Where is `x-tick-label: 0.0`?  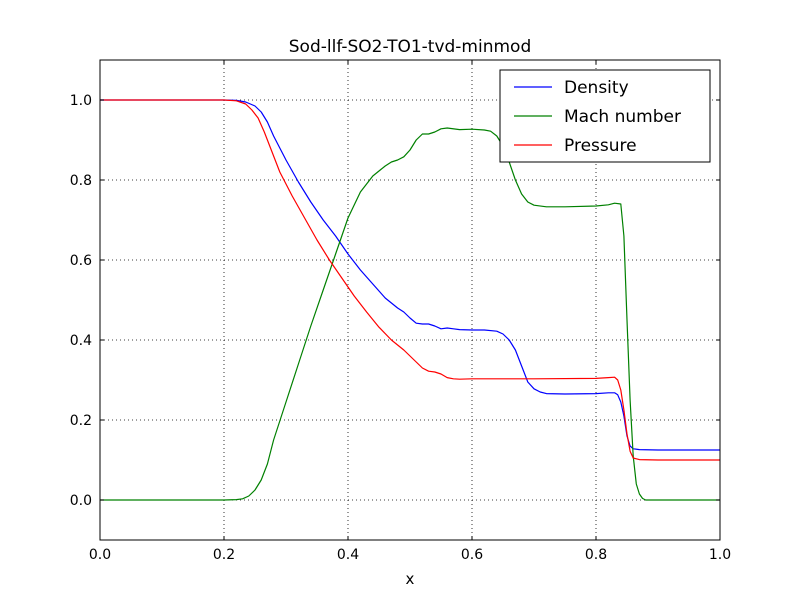
x-tick-label: 0.0 is located at coordinates (100, 555).